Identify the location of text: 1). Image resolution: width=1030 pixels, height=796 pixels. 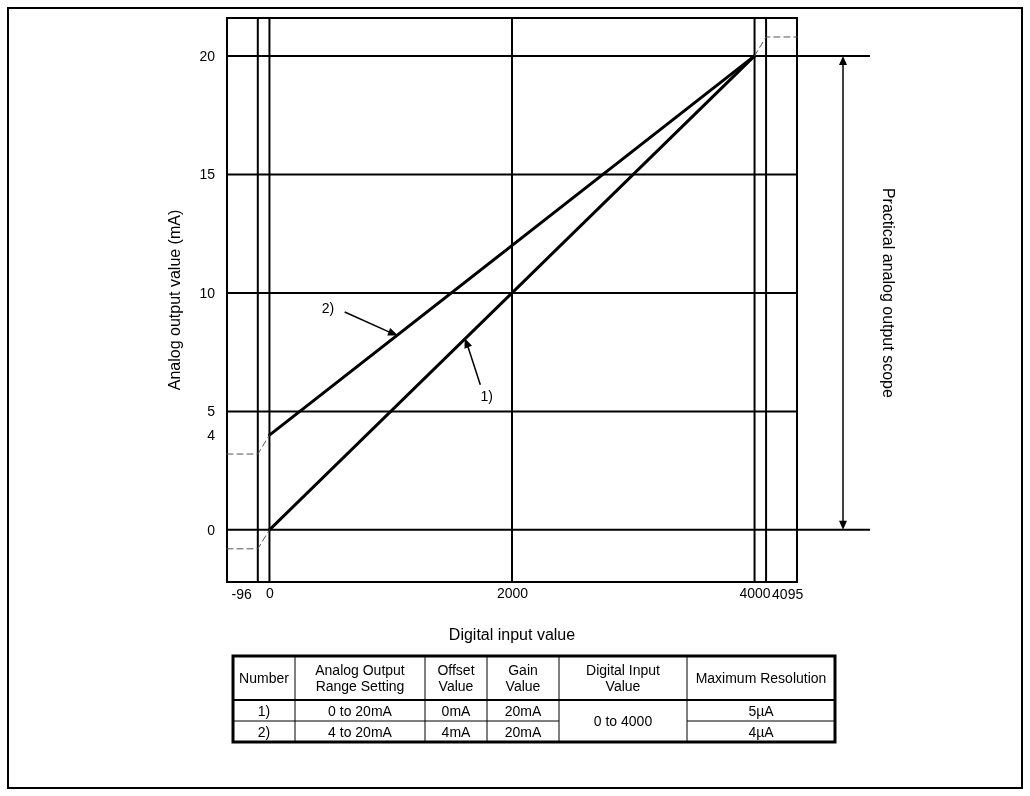
(264, 710).